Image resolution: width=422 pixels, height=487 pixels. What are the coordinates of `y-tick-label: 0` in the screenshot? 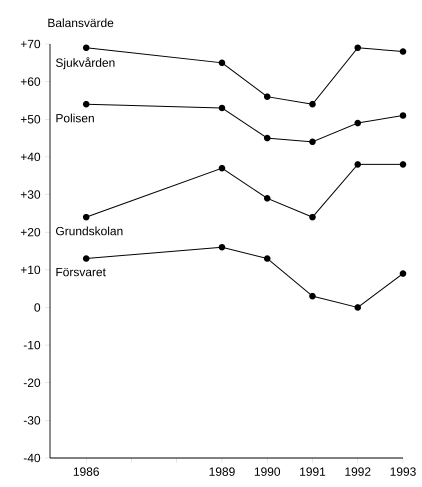 It's located at (37, 307).